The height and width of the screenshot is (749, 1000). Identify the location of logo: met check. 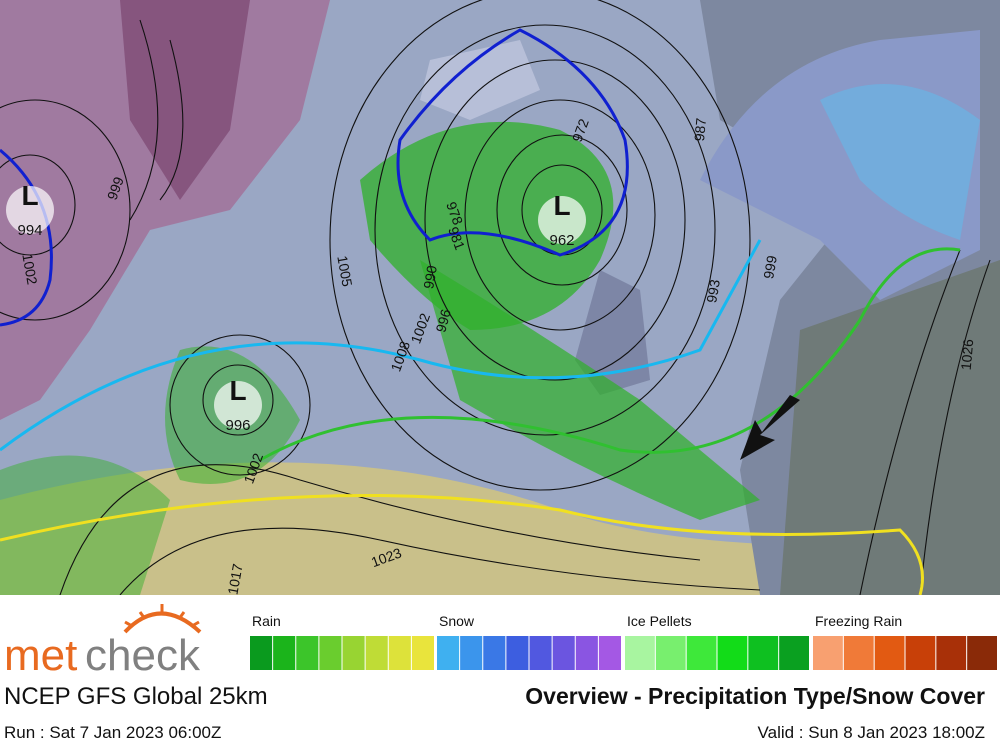
(103, 642).